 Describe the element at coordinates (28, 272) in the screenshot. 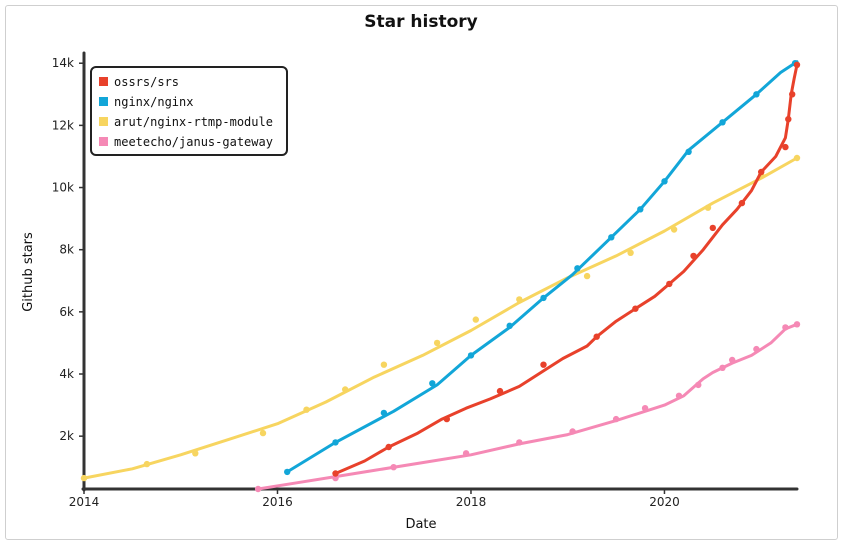

I see `y-axis-label: Github stars` at that location.